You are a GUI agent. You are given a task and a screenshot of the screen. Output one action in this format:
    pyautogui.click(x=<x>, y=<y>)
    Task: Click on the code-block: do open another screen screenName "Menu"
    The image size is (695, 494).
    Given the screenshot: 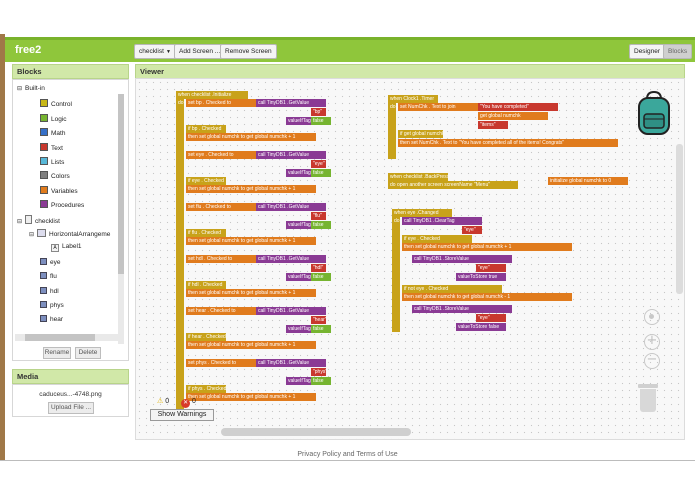 What is the action you would take?
    pyautogui.click(x=453, y=185)
    